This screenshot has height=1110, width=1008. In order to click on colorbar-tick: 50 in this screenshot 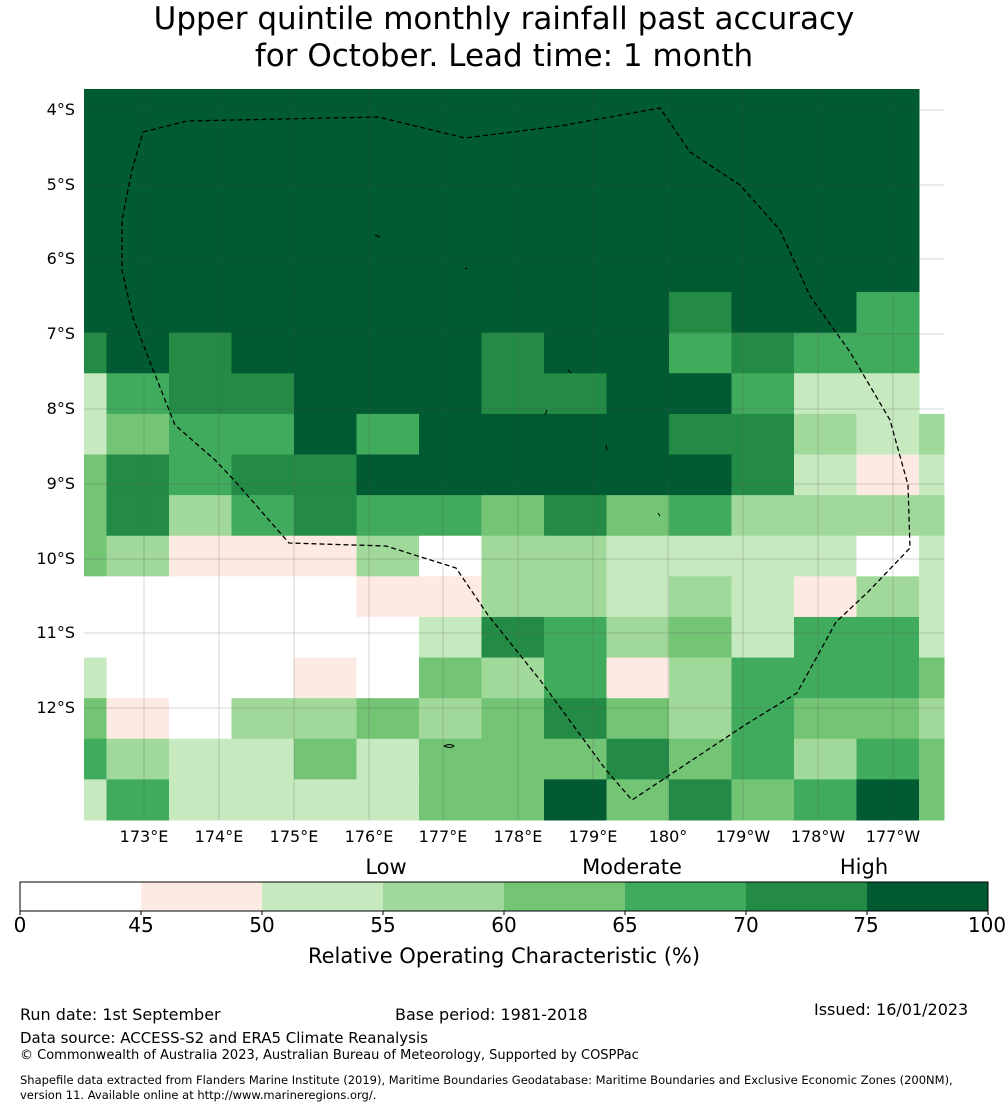, I will do `click(262, 925)`.